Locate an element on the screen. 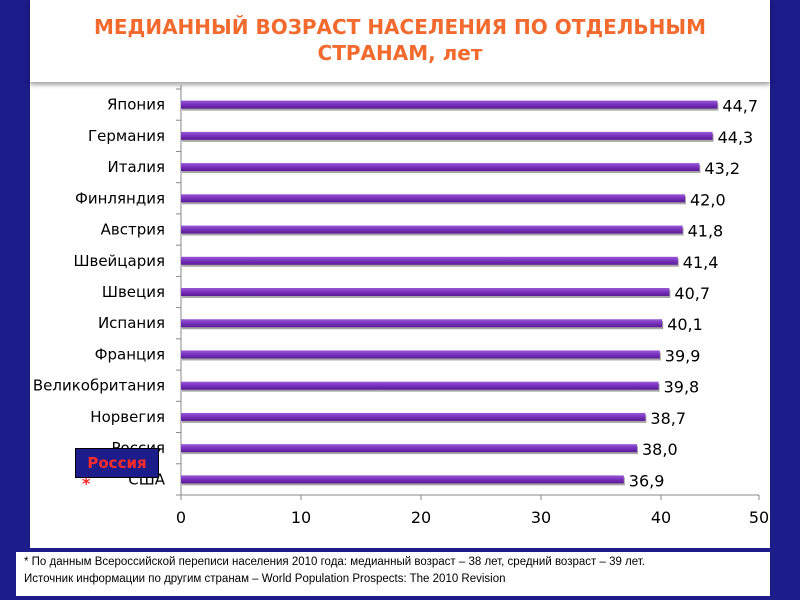 The height and width of the screenshot is (600, 800). left-frame-bar is located at coordinates (15, 300).